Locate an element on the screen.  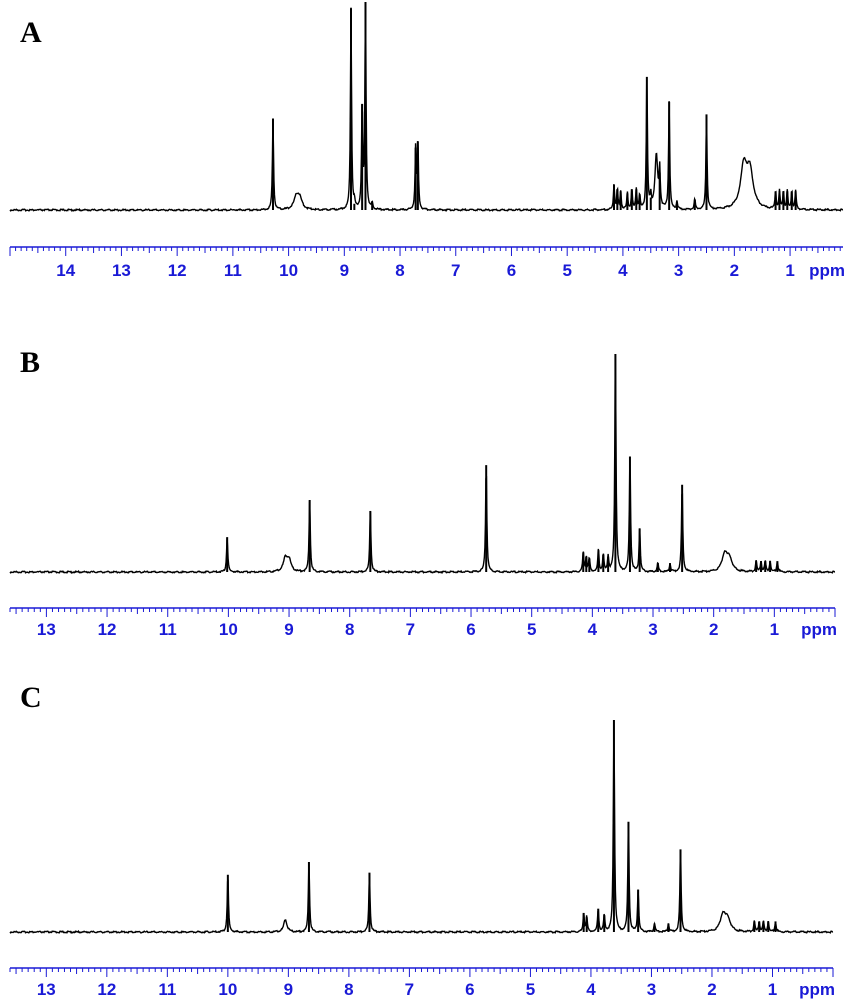
panel-label-b: B is located at coordinates (30, 362).